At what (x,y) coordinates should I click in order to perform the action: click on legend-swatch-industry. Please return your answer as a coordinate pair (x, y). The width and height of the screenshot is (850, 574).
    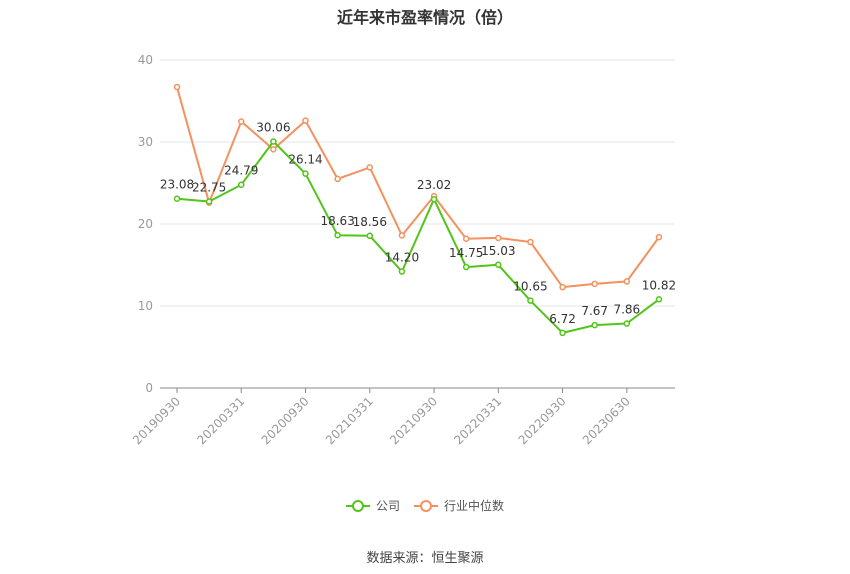
    Looking at the image, I should click on (426, 506).